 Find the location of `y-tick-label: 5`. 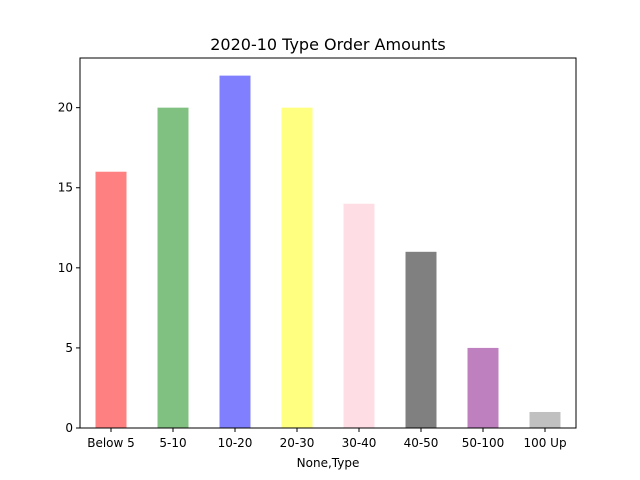

y-tick-label: 5 is located at coordinates (69, 348).